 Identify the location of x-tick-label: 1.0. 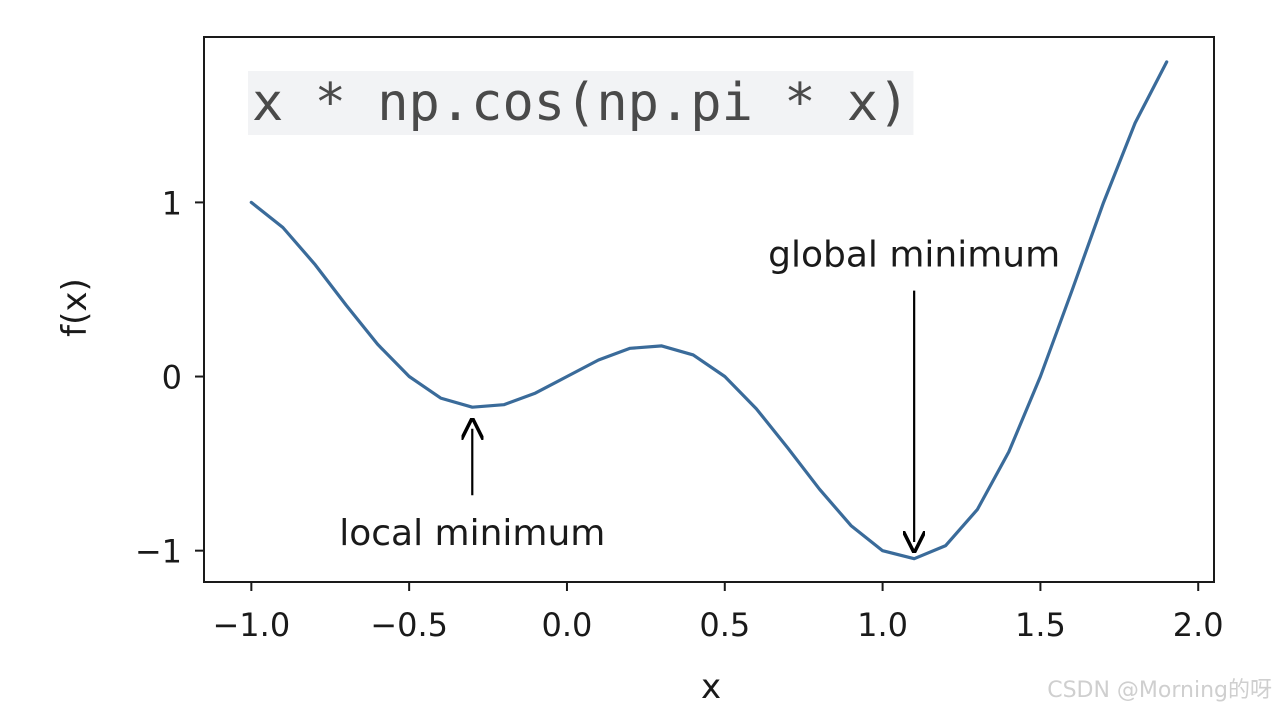
(882, 625).